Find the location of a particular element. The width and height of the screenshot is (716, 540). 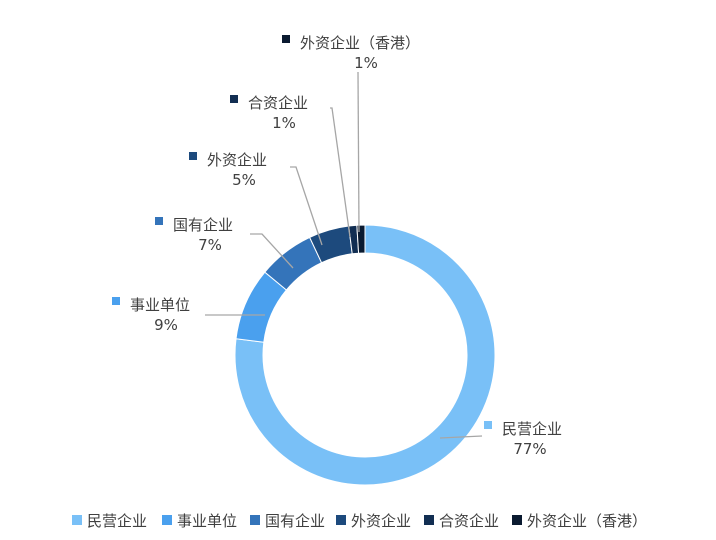

label-value-1: 9% is located at coordinates (166, 325).